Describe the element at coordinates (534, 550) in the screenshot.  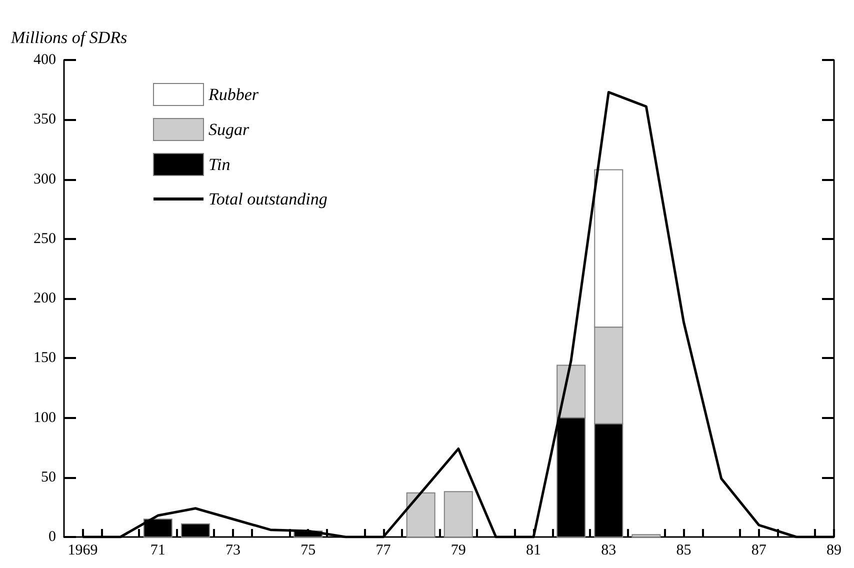
I see `x-tick-label: 81` at that location.